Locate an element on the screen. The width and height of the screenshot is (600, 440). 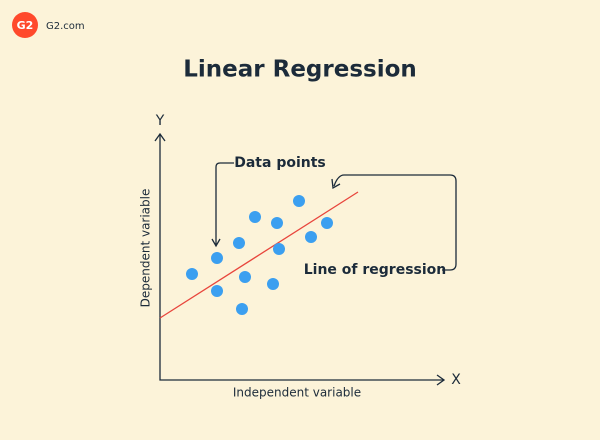
logo-badge is located at coordinates (25, 25).